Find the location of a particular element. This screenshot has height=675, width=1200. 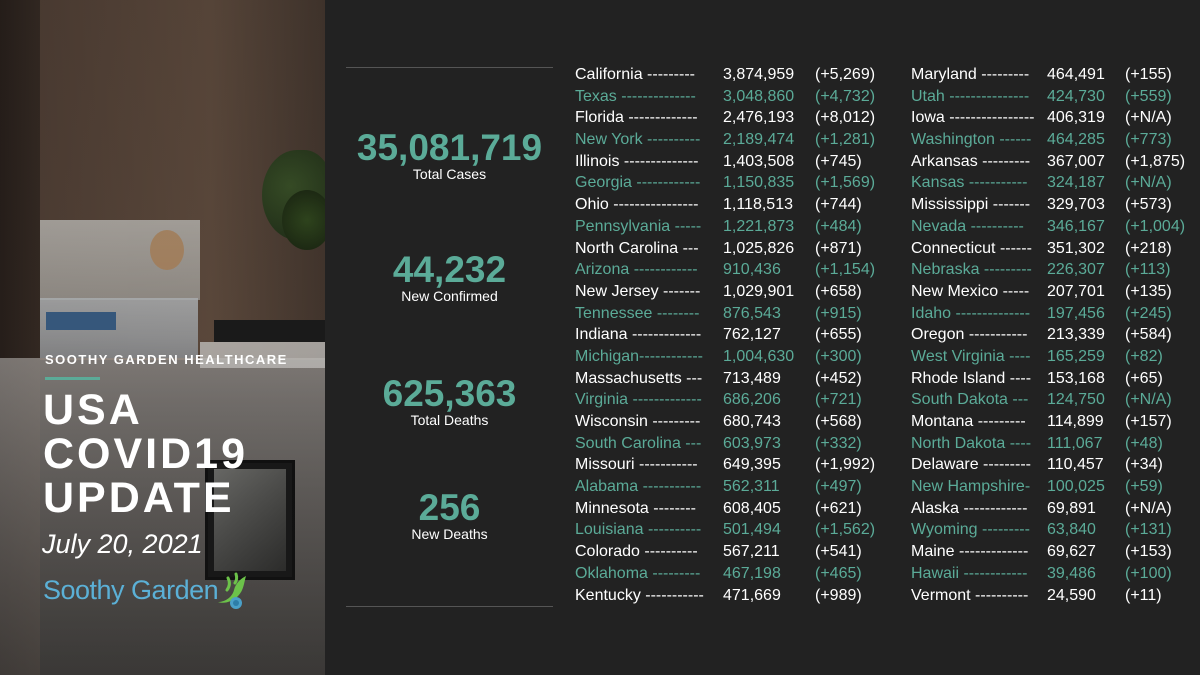

state-name: Colorado ---------- is located at coordinates (636, 552).